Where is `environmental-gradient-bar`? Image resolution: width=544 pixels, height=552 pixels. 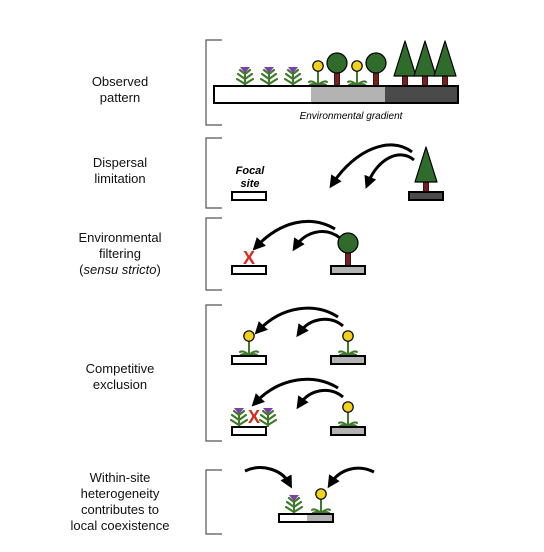 environmental-gradient-bar is located at coordinates (336, 94).